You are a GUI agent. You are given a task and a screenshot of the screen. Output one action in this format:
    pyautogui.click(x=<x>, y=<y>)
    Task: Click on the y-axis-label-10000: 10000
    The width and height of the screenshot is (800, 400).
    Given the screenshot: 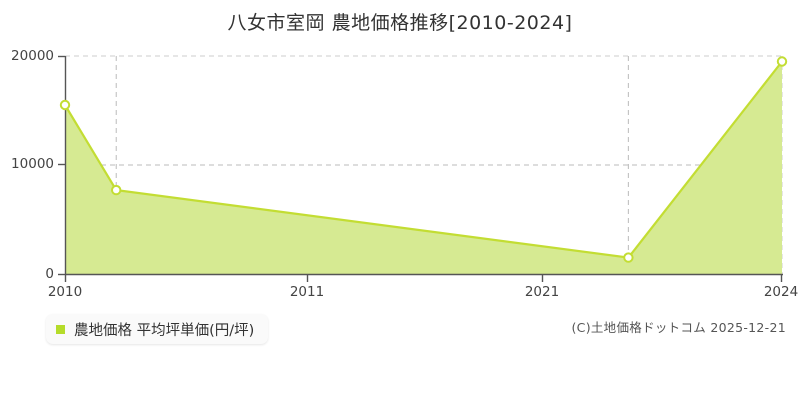 What is the action you would take?
    pyautogui.click(x=32, y=164)
    